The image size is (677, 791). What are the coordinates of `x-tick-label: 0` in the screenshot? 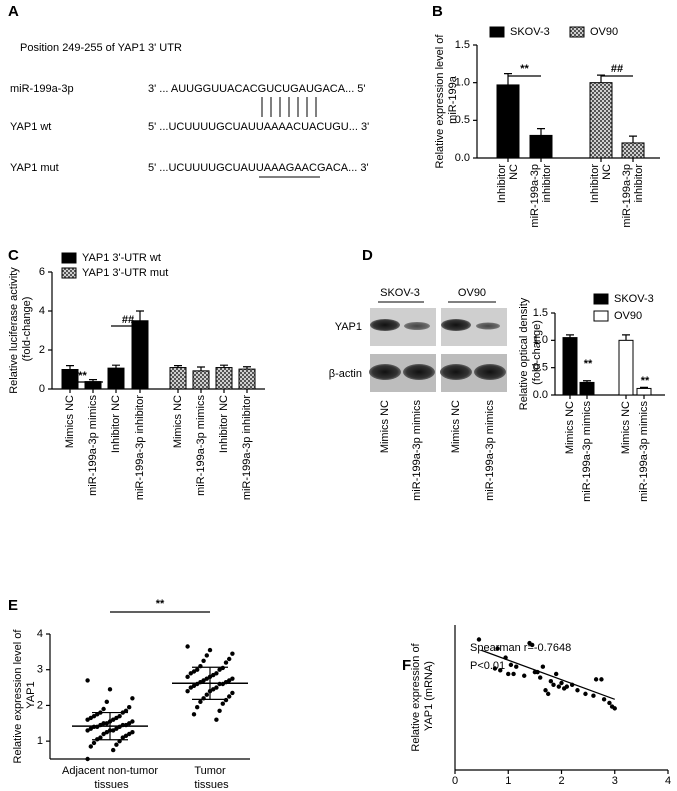 It's located at (455, 781).